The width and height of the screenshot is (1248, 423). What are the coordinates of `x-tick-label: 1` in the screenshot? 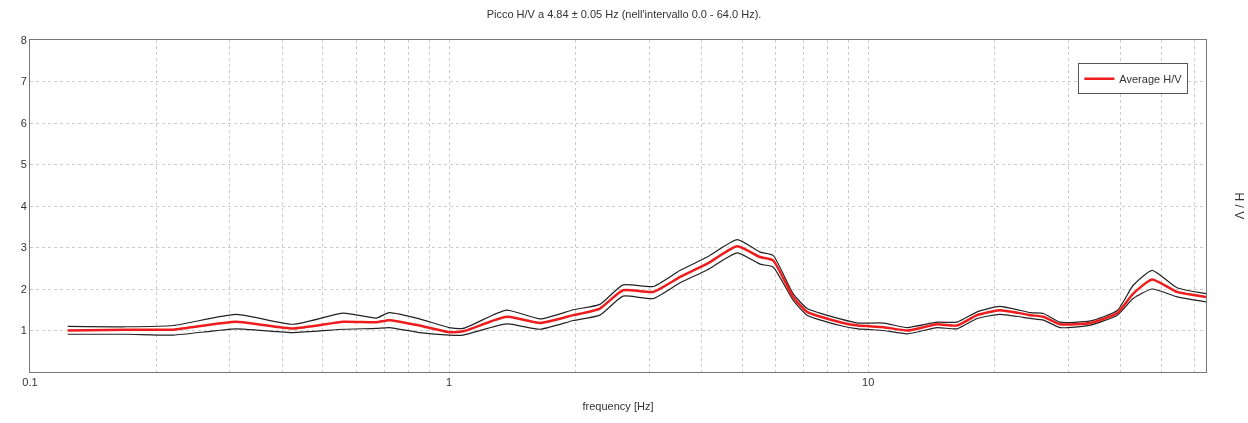 It's located at (449, 382).